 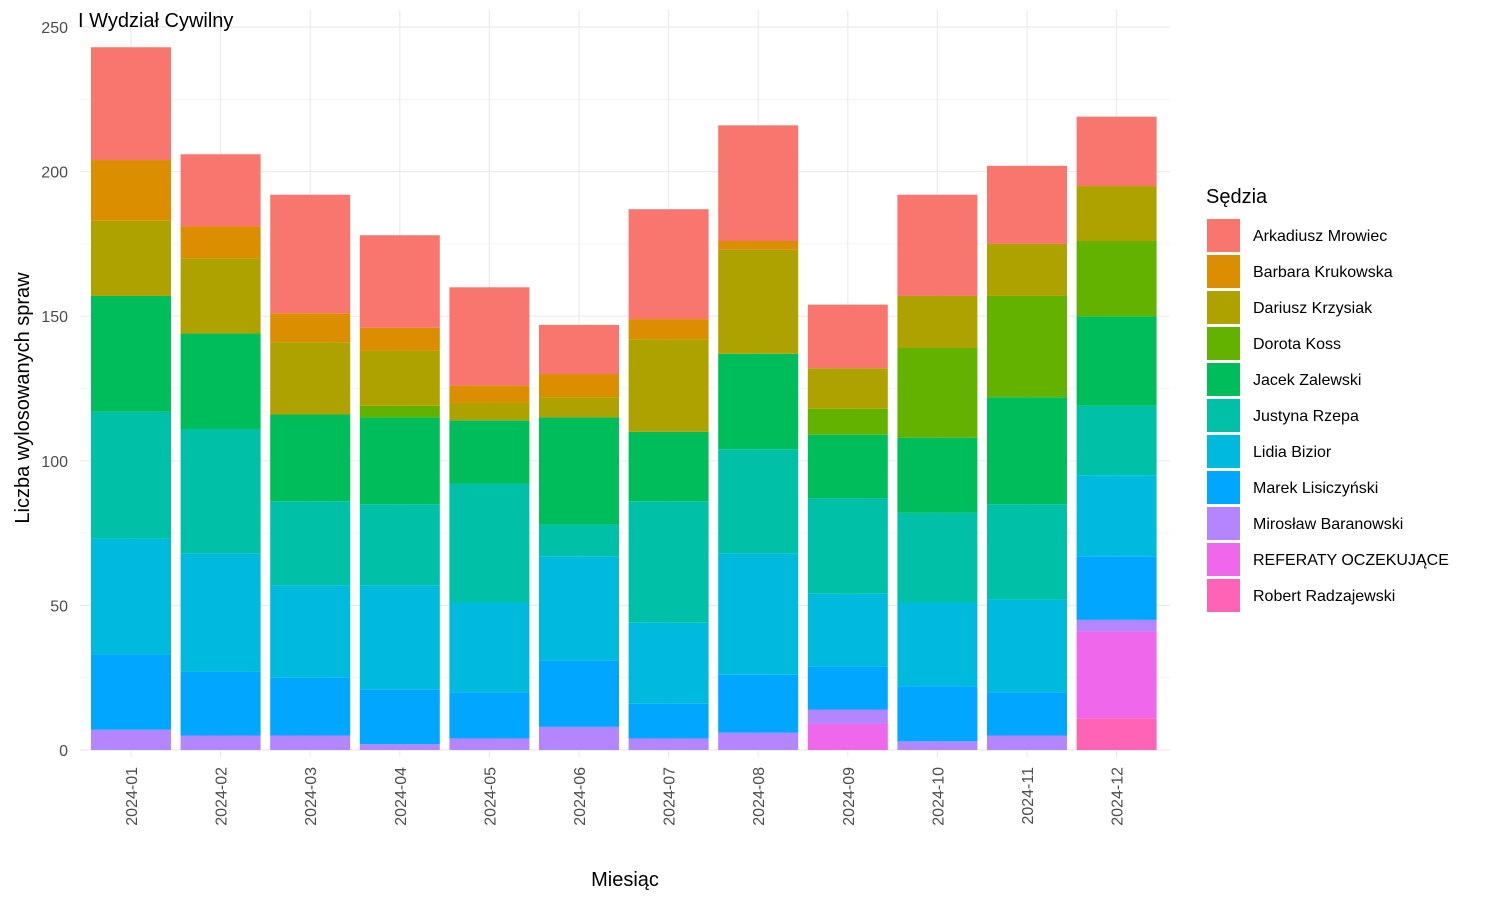 I want to click on bar-segment: Marek Lisiczyński — 2024-09: 15, so click(x=847, y=688).